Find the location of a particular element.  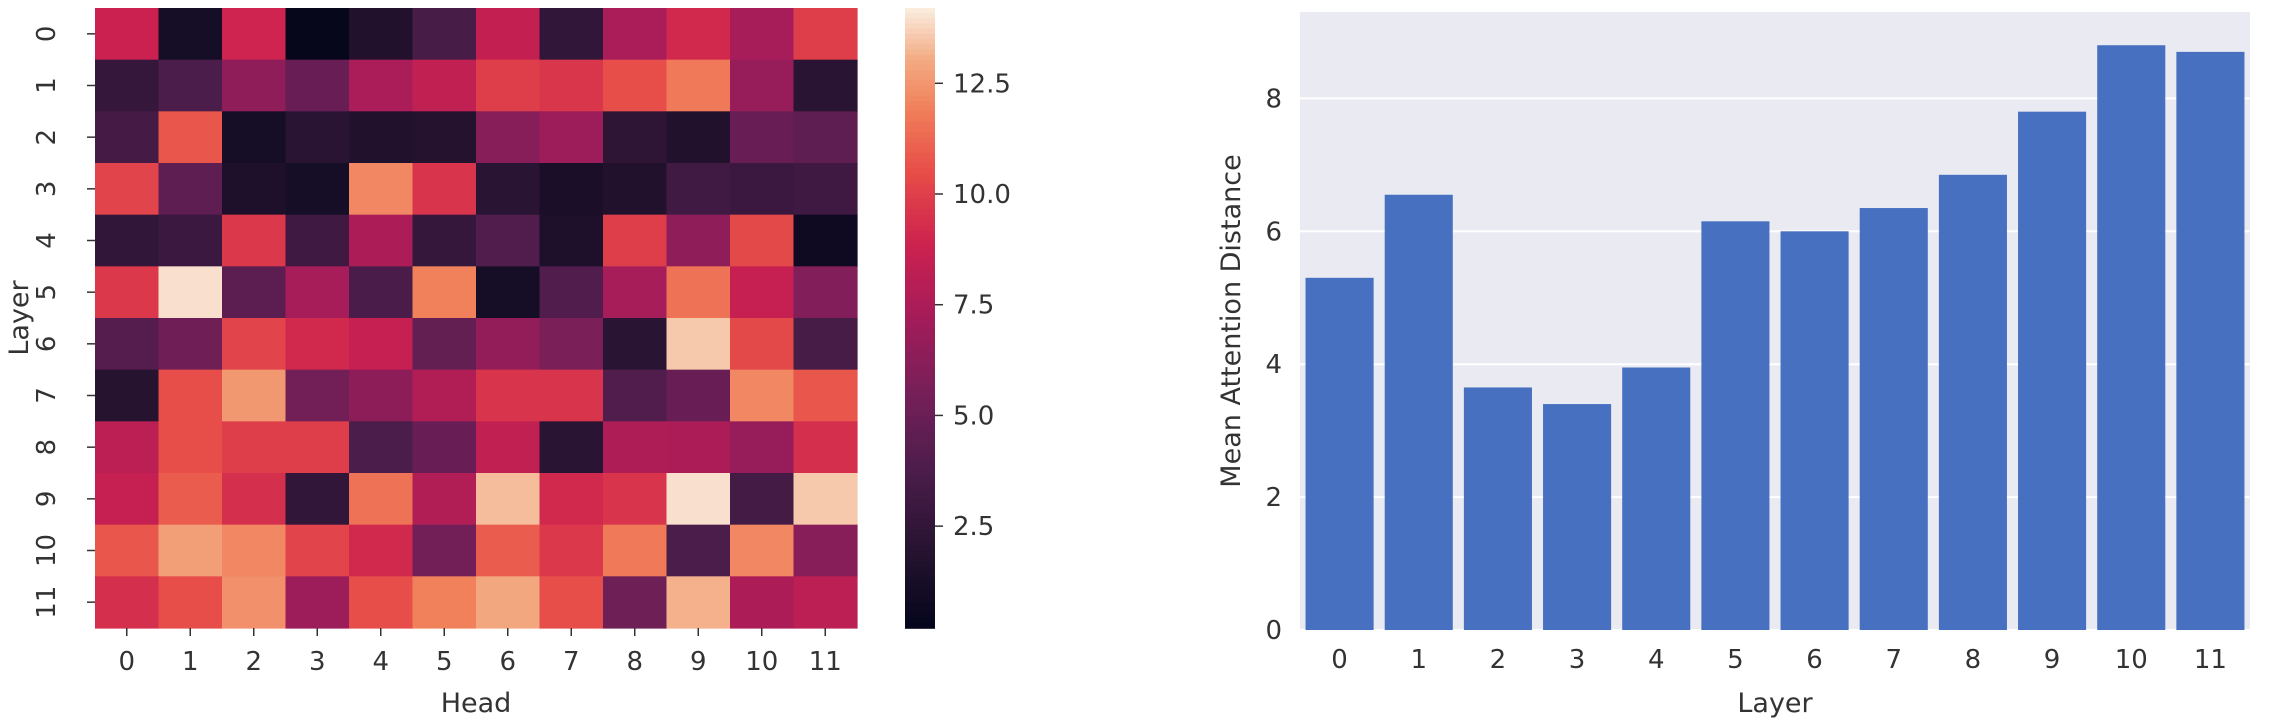

heatmap-colorbar: 2.5 5.0 7.5 10.0 12.5 is located at coordinates (958, 318).